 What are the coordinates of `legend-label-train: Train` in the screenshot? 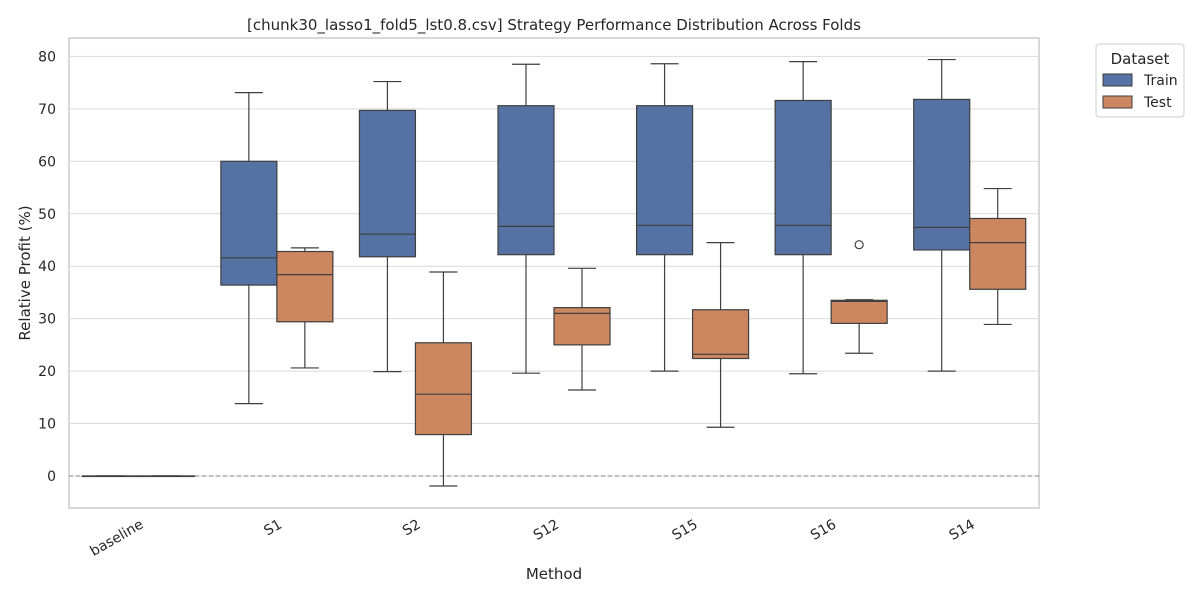 It's located at (1160, 81).